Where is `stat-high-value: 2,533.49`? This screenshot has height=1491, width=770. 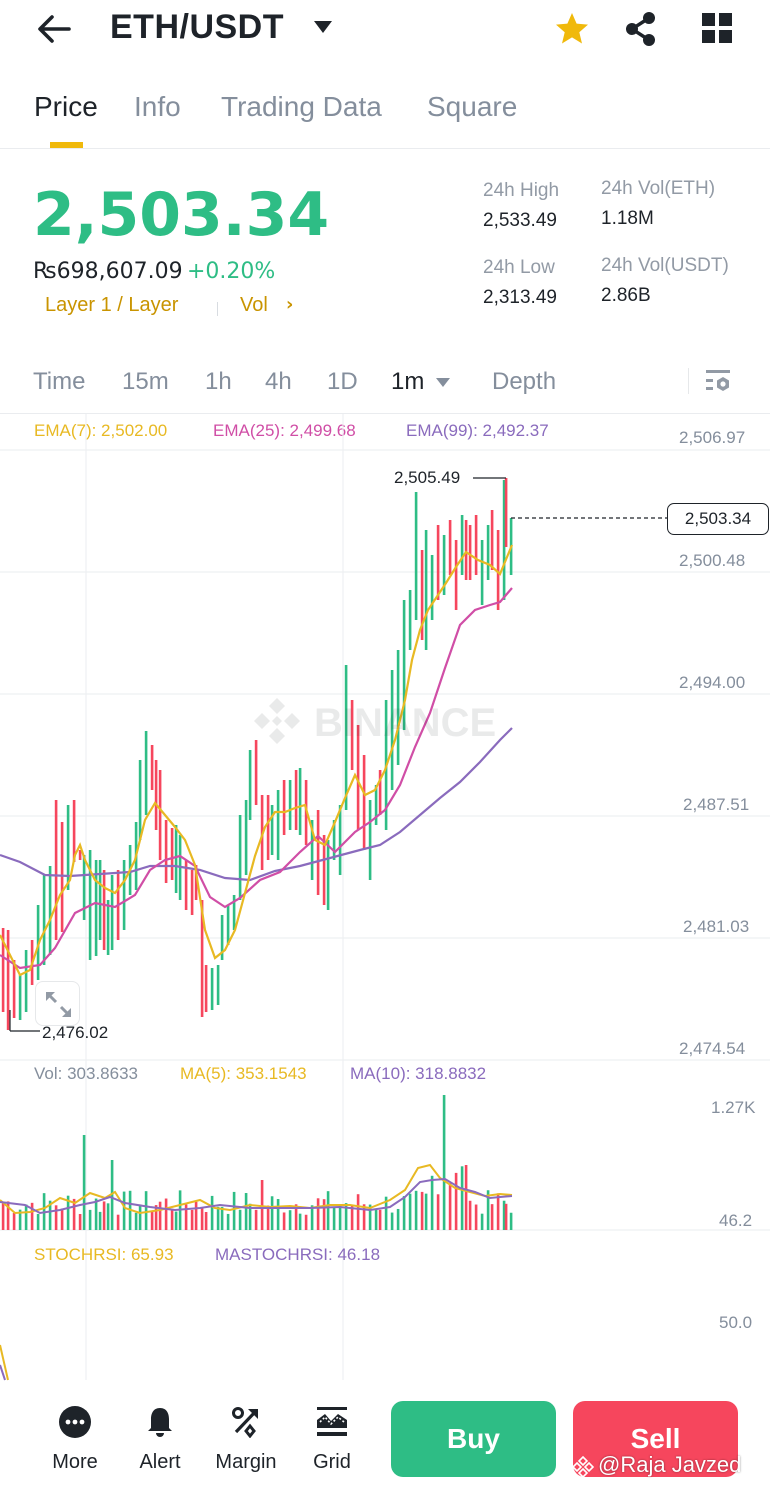
stat-high-value: 2,533.49 is located at coordinates (520, 220).